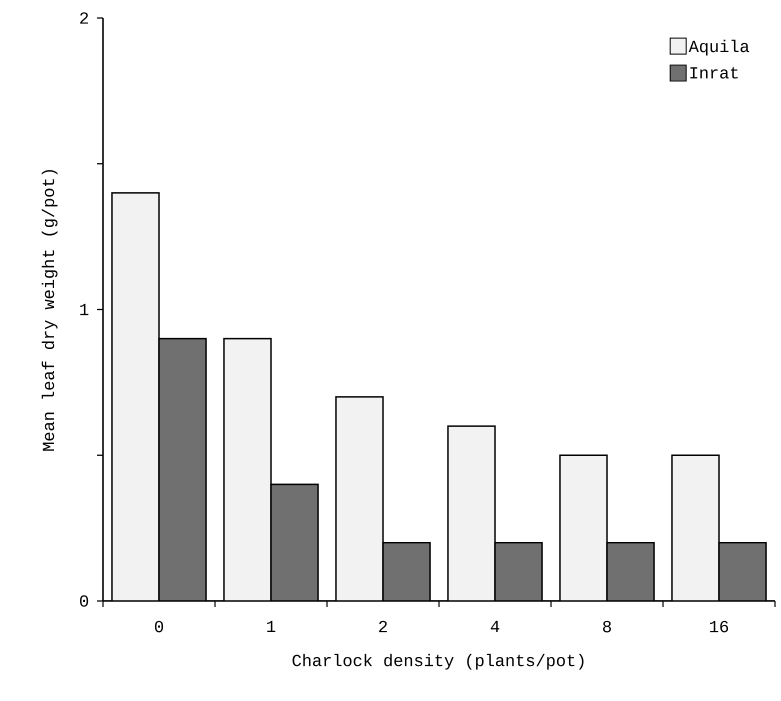  What do you see at coordinates (84, 18) in the screenshot?
I see `y-tick-label: 2` at bounding box center [84, 18].